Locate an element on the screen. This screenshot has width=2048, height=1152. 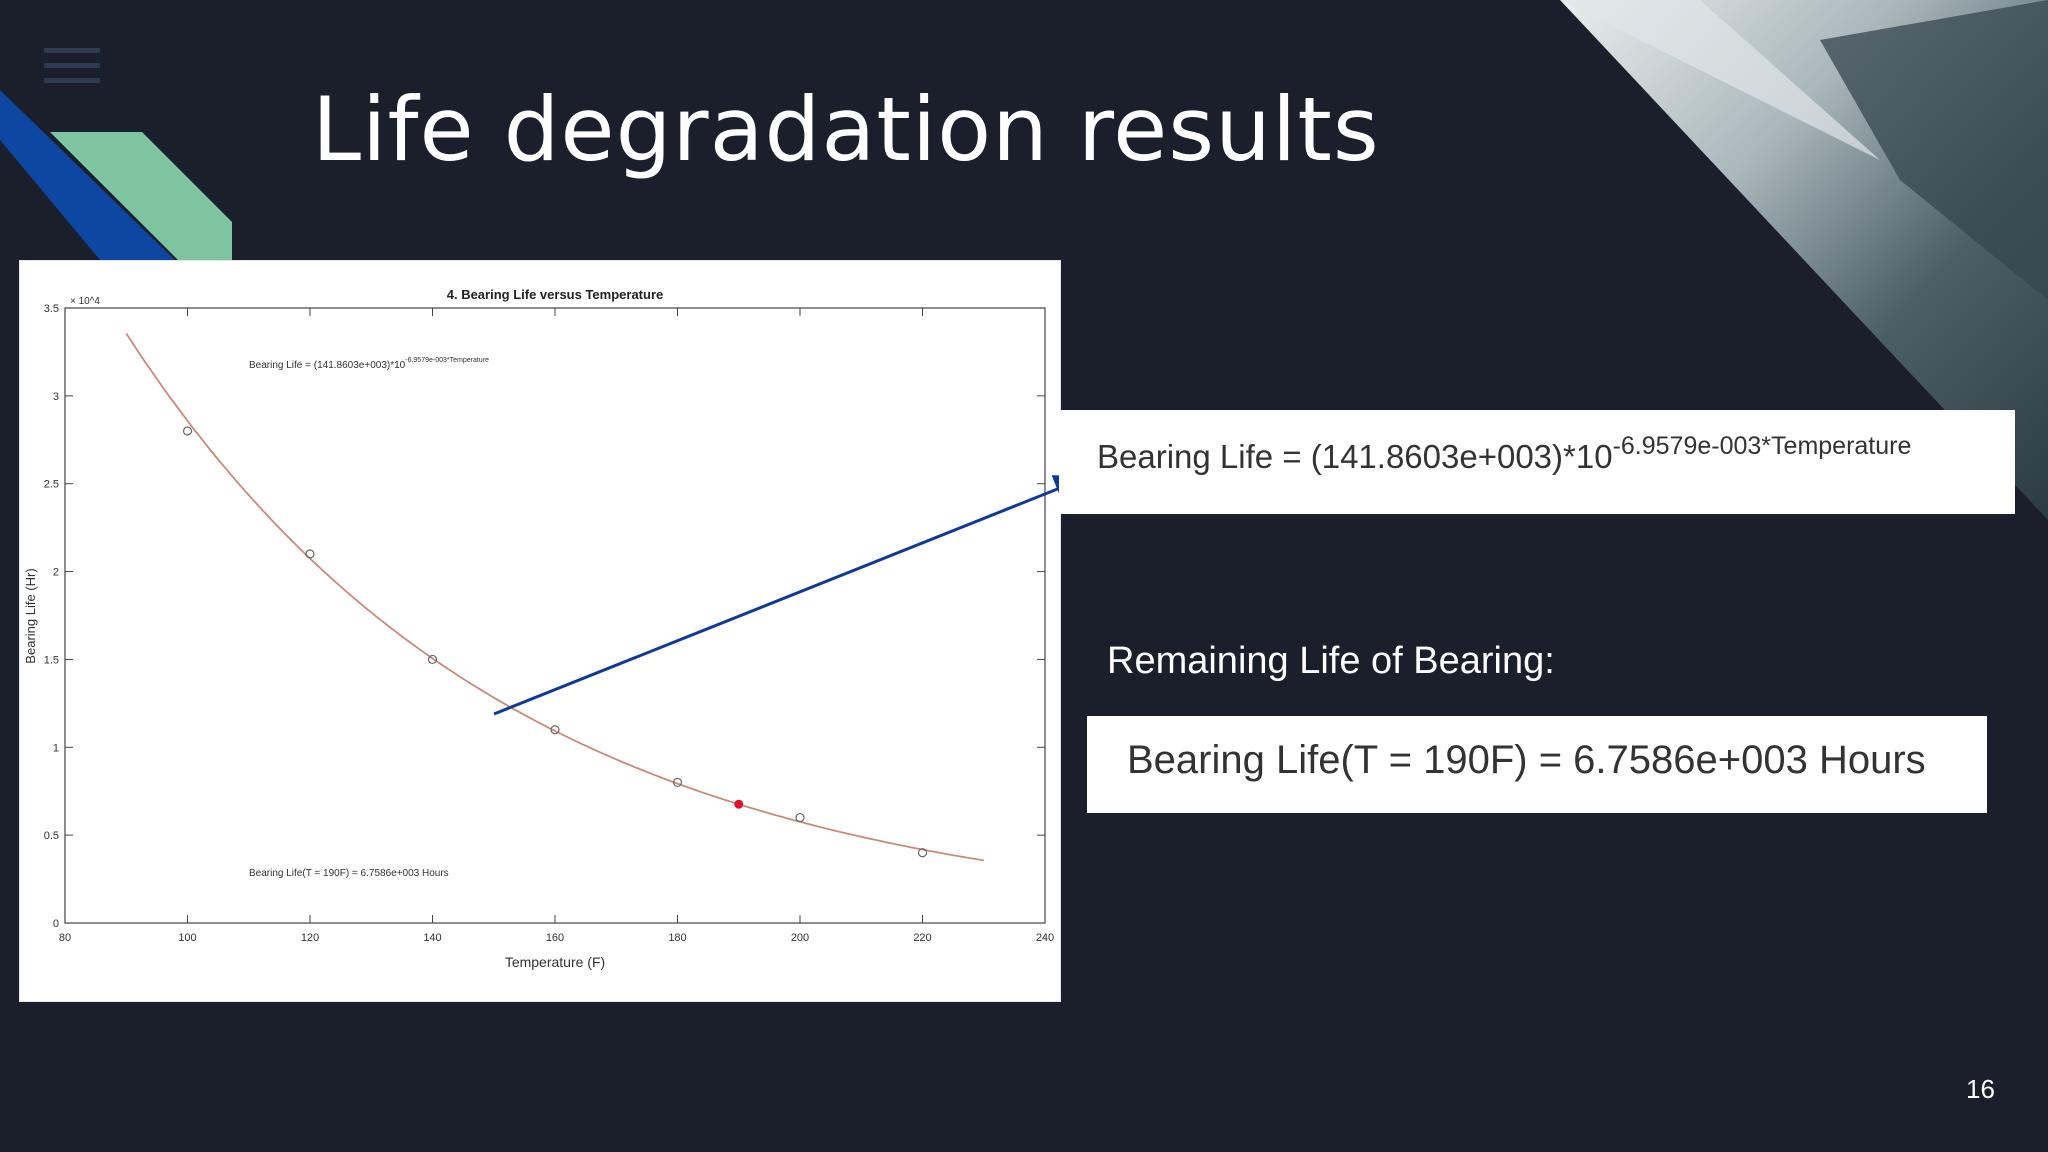
menu-icon is located at coordinates (72, 66).